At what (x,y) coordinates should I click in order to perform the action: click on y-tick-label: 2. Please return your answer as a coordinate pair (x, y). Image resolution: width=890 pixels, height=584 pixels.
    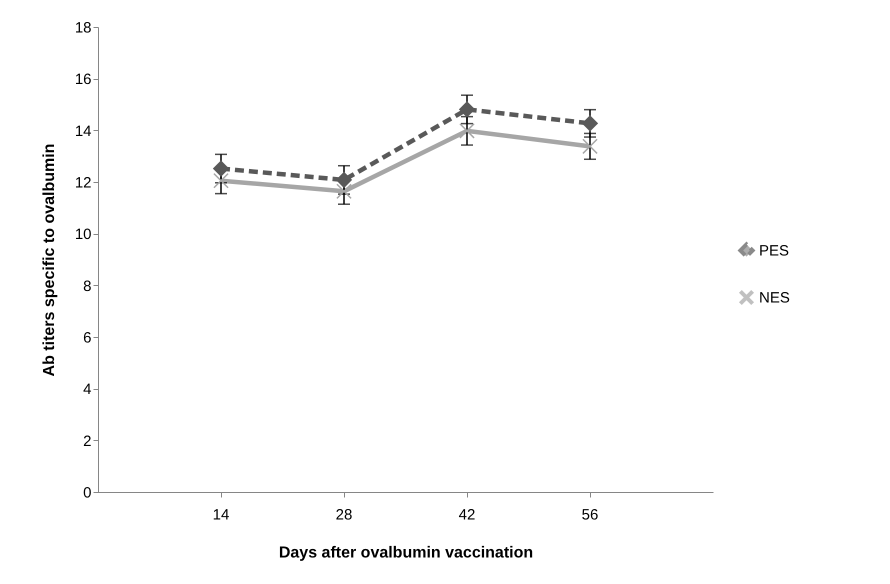
    Looking at the image, I should click on (87, 441).